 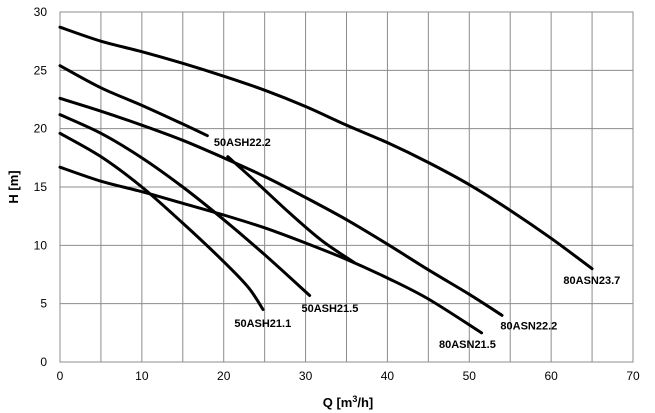 I want to click on x-axis-title: Q [m3/h], so click(x=348, y=402).